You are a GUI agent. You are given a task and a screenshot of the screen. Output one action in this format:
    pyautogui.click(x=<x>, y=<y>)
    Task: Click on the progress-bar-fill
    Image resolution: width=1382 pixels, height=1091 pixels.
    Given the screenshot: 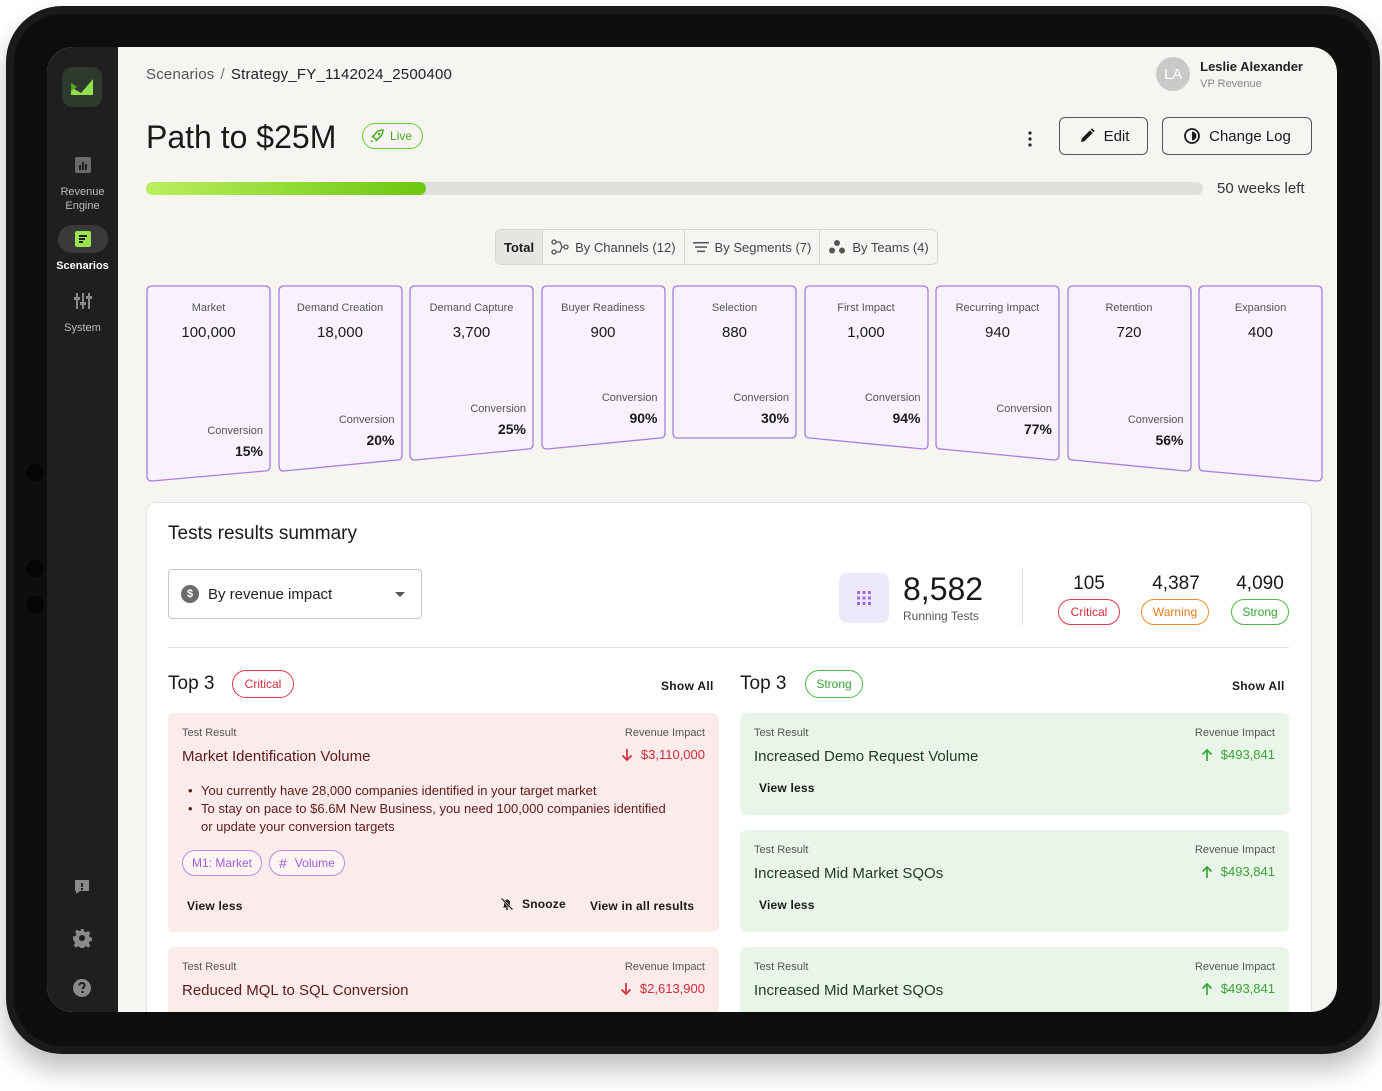 What is the action you would take?
    pyautogui.click(x=286, y=188)
    